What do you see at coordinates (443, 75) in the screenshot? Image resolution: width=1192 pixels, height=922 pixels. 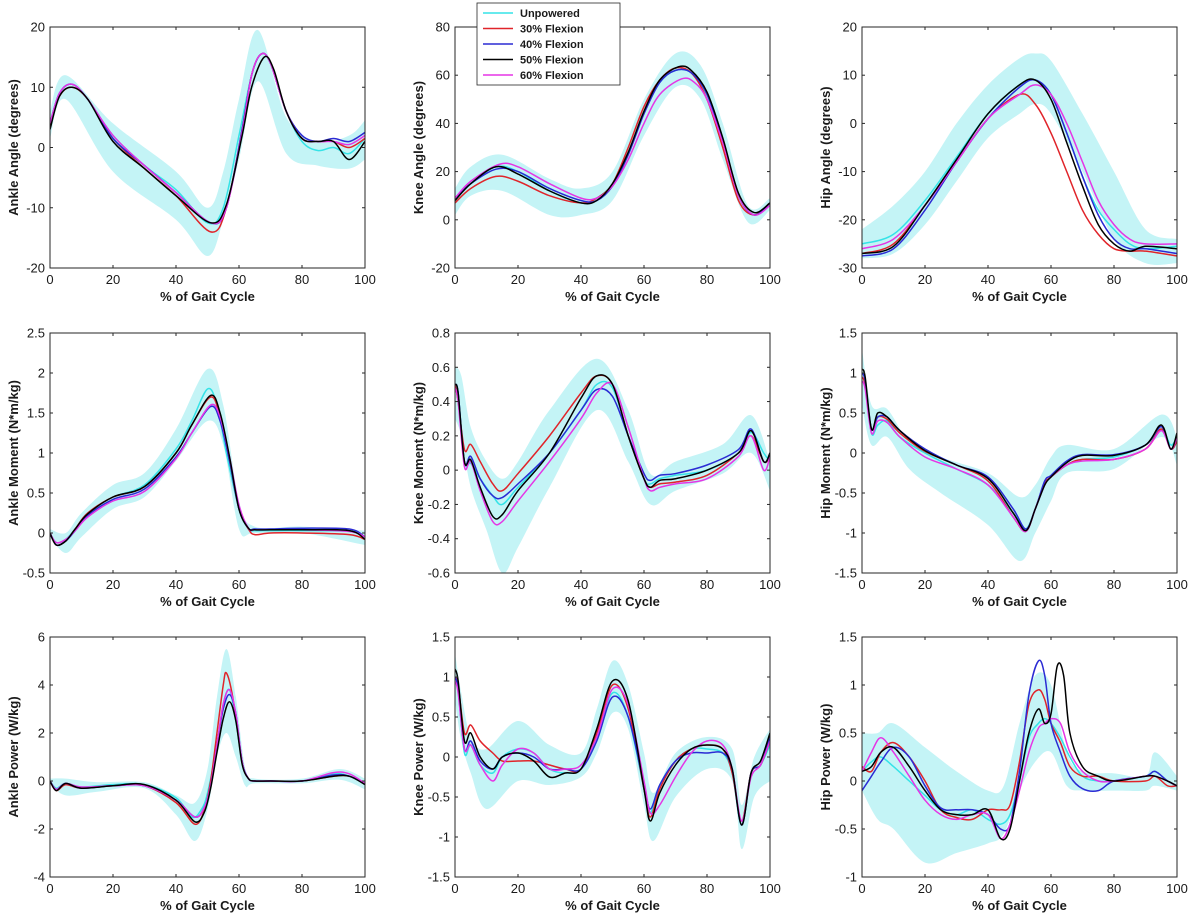 I see `y-tick-label: 60` at bounding box center [443, 75].